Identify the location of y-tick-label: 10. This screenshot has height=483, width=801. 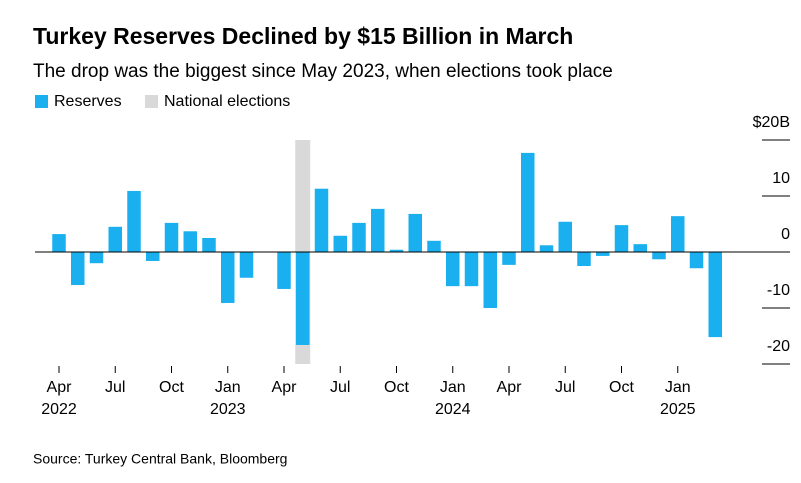
(781, 178).